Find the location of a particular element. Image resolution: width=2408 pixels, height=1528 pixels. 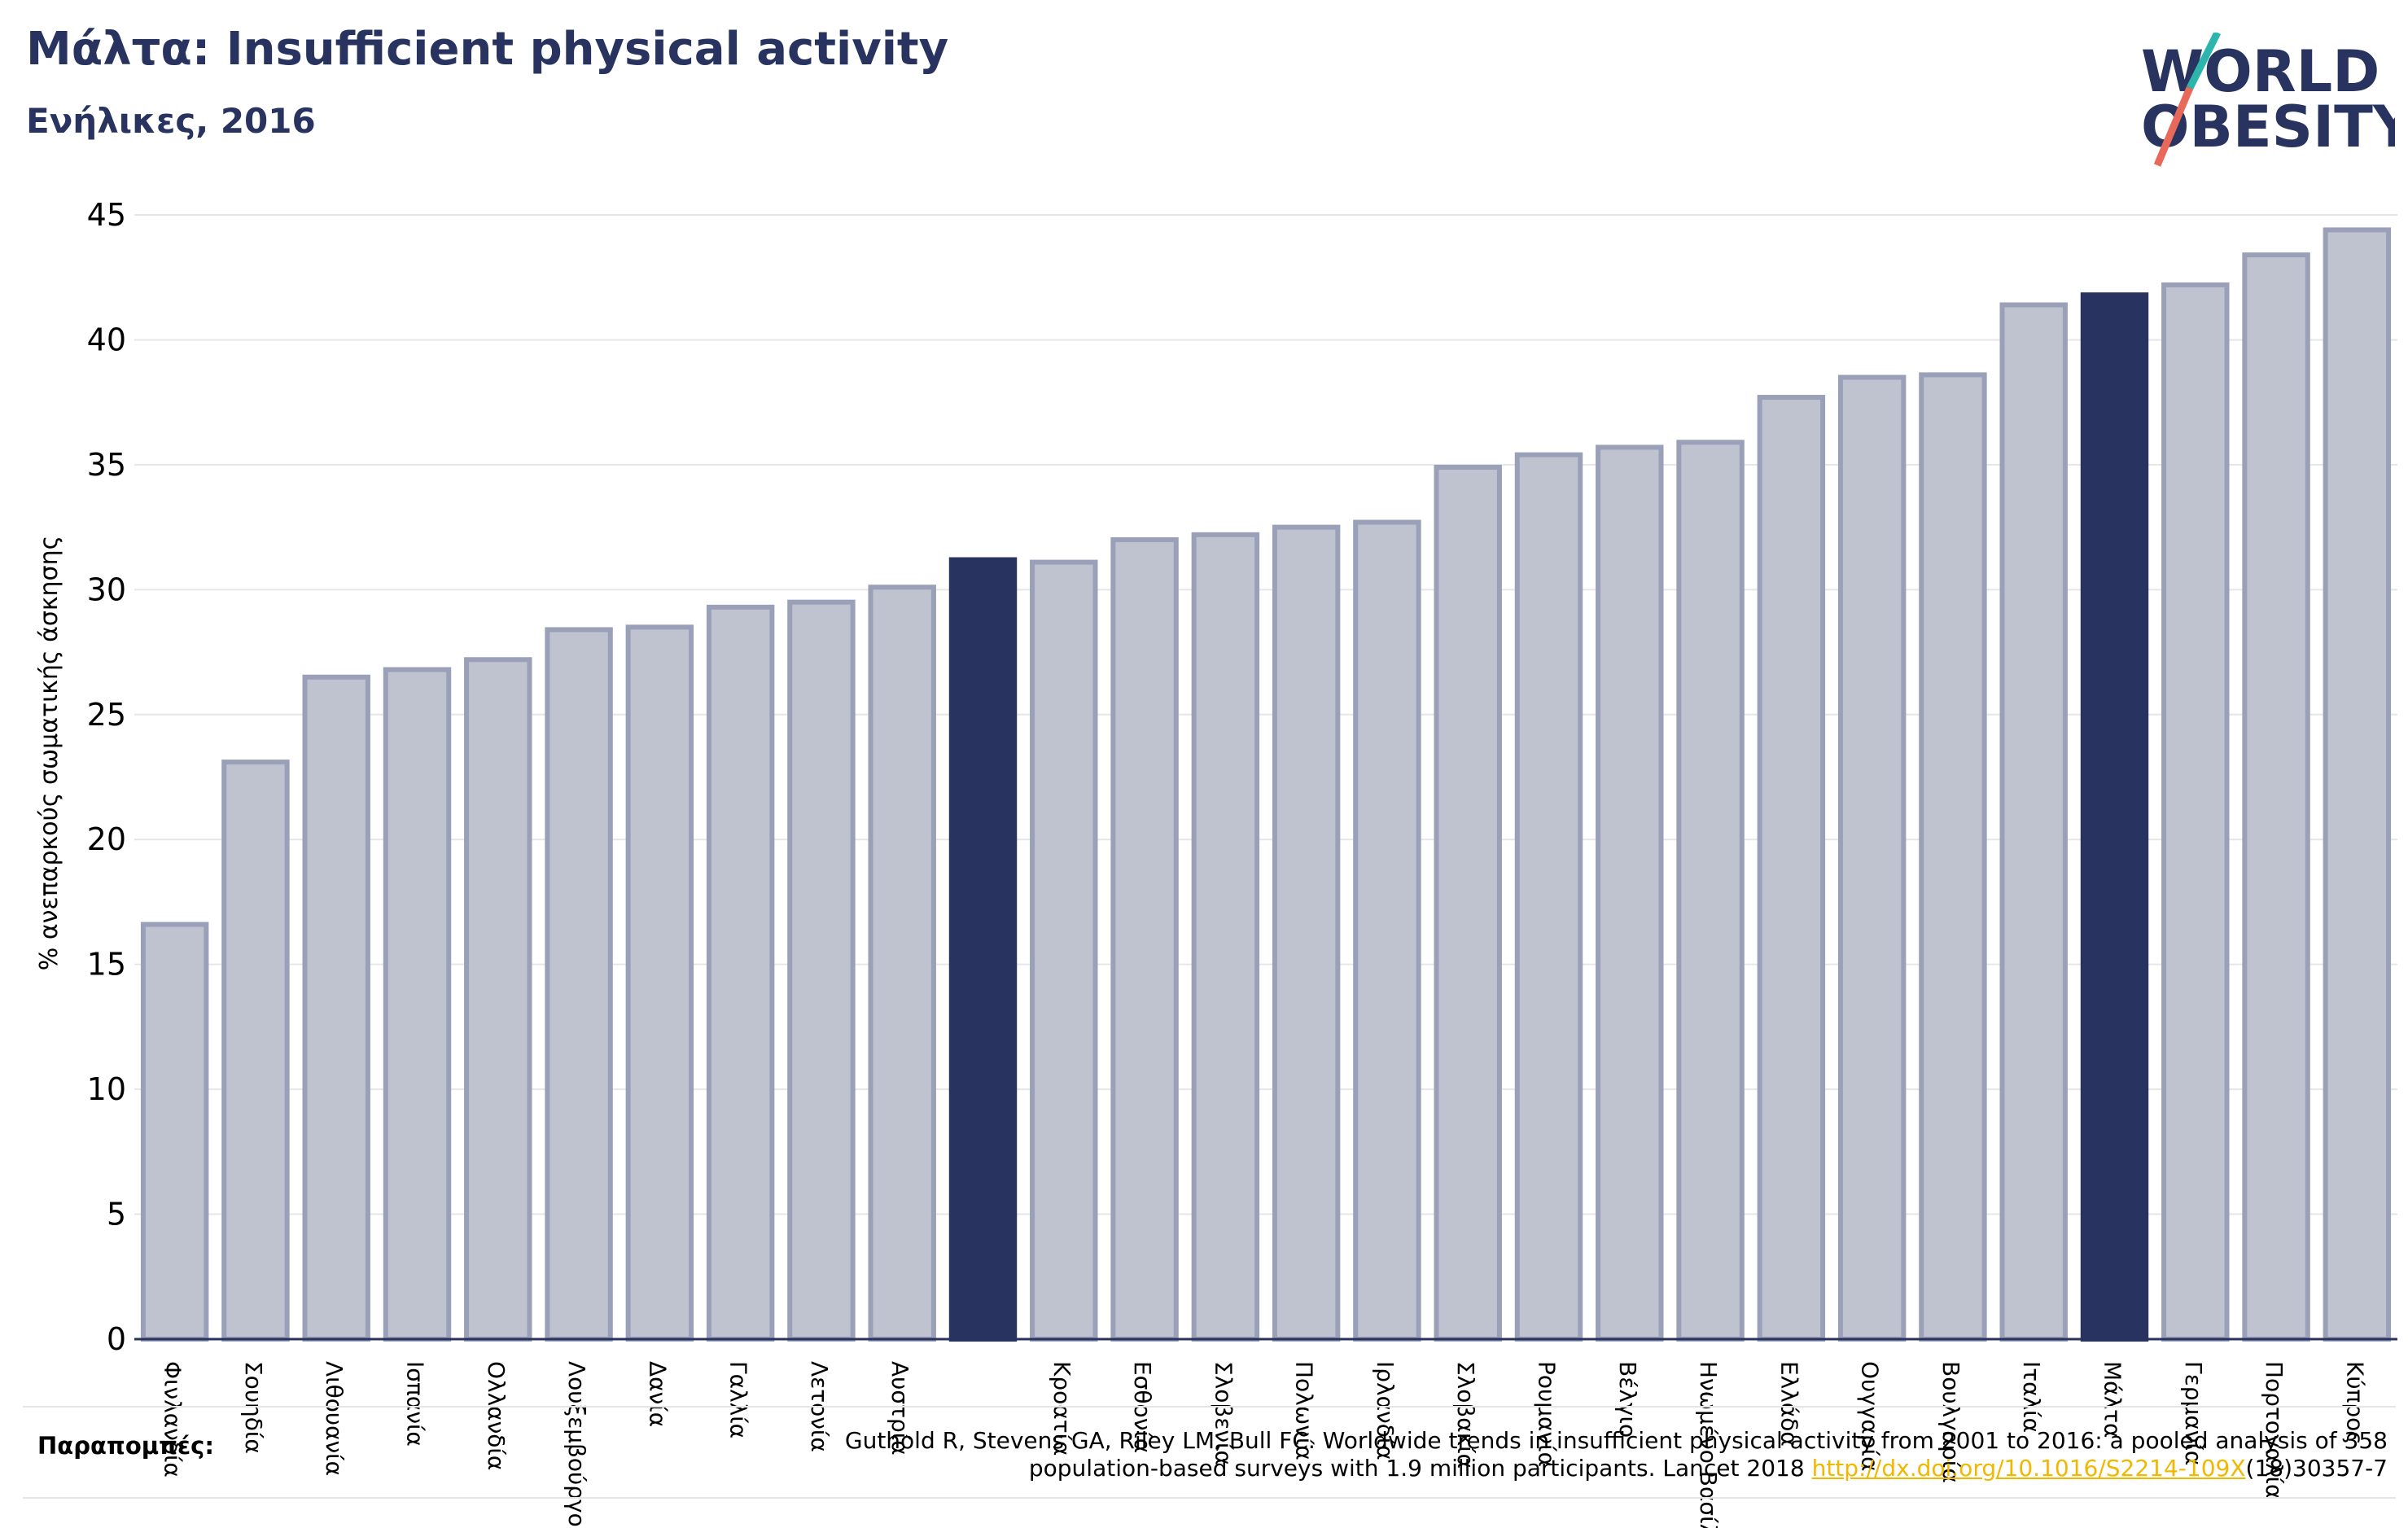

x-tick-label: Ιταλία is located at coordinates (2032, 1397).